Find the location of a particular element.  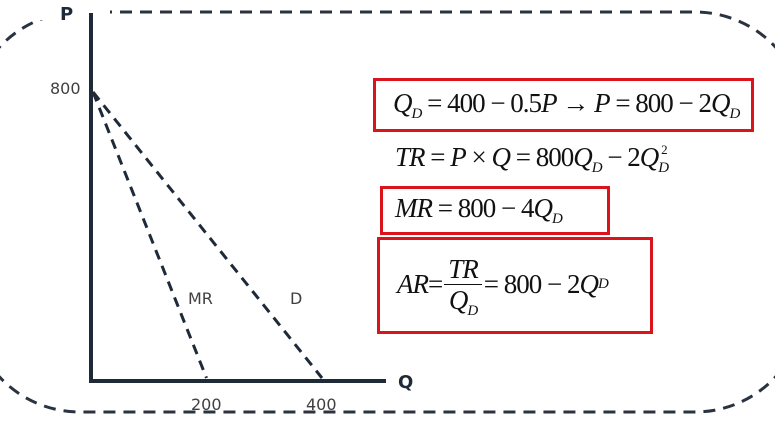

tr-equation: TR = P × Q = 800QD − 2QD2 is located at coordinates (532, 159).